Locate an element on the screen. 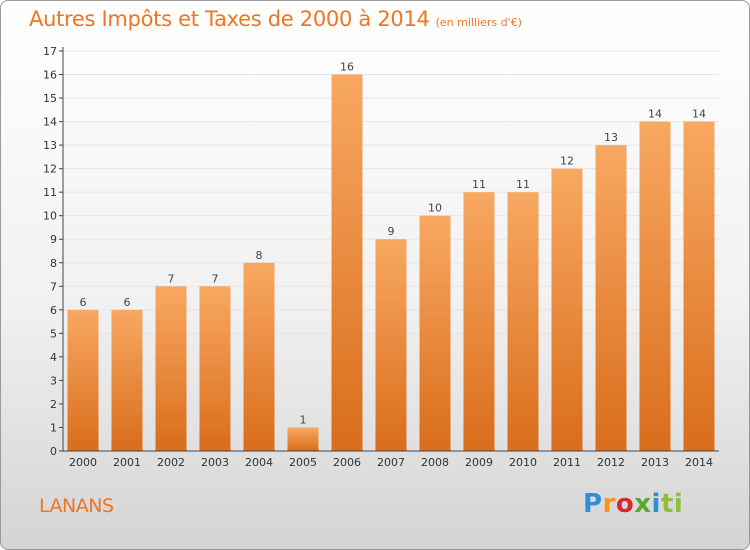  y-tick-label: 16 is located at coordinates (50, 75).